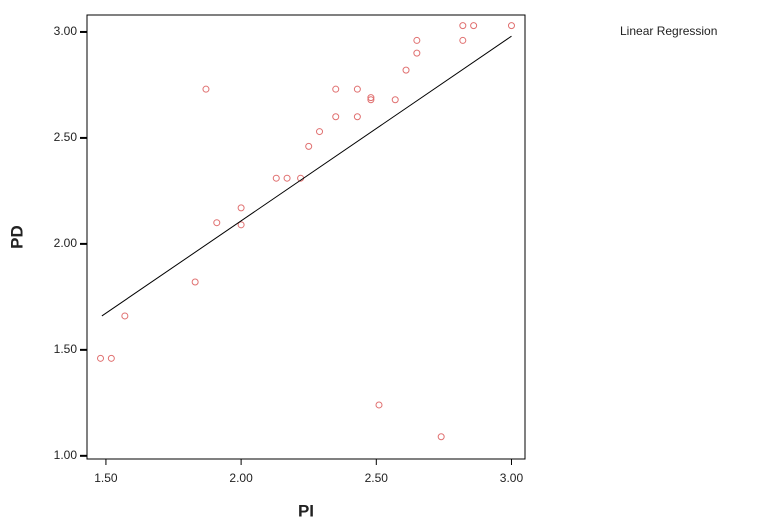 Image resolution: width=768 pixels, height=523 pixels. What do you see at coordinates (16, 237) in the screenshot?
I see `y-axis-title: PD` at bounding box center [16, 237].